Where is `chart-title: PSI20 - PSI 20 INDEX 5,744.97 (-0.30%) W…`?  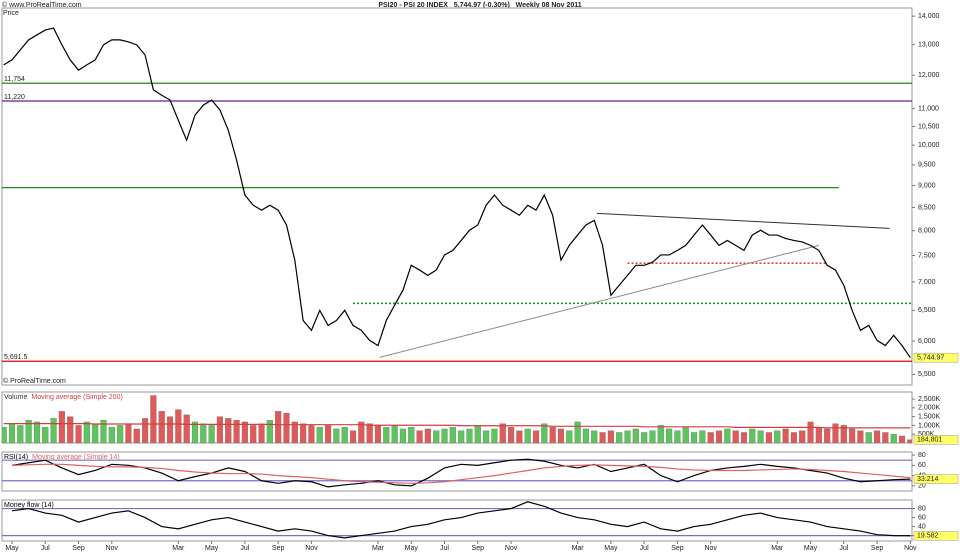
chart-title: PSI20 - PSI 20 INDEX 5,744.97 (-0.30%) W… is located at coordinates (479, 5).